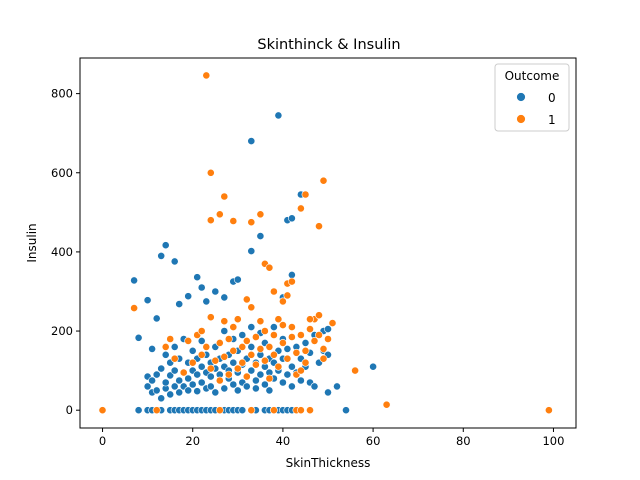  Describe the element at coordinates (552, 120) in the screenshot. I see `legend-label-outcome-1: 1` at that location.